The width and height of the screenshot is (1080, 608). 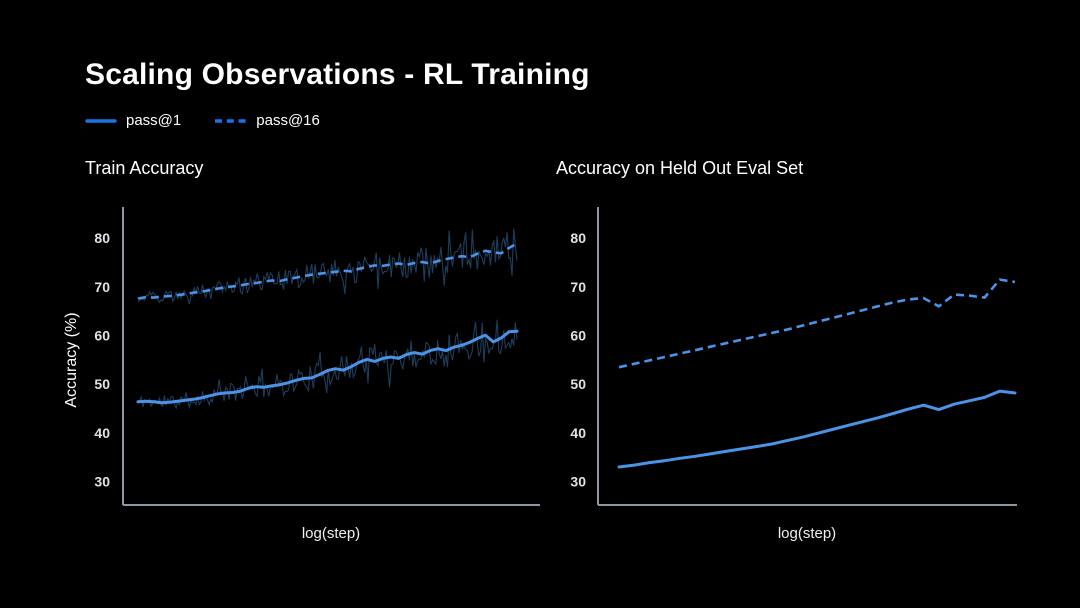 What do you see at coordinates (101, 121) in the screenshot?
I see `legend-solid-line-icon` at bounding box center [101, 121].